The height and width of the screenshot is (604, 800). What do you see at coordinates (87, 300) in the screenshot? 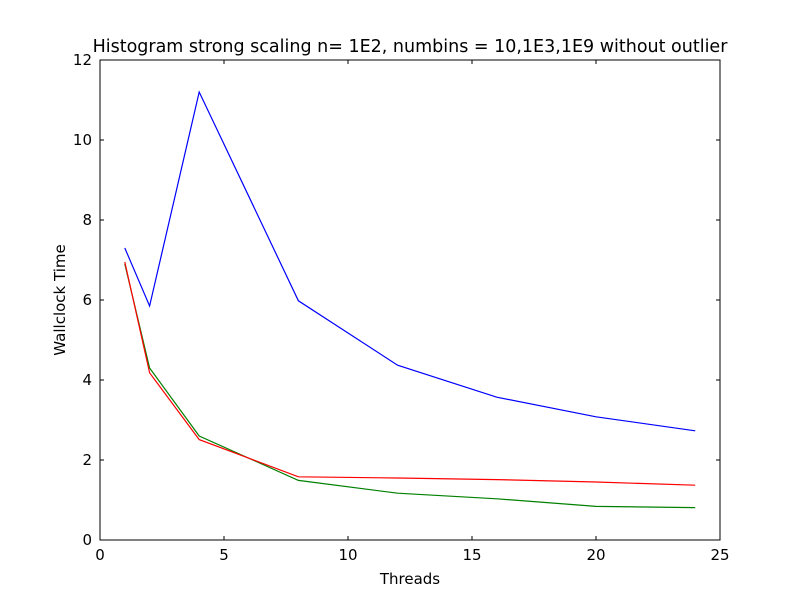
I see `y-tick-label: 6` at bounding box center [87, 300].